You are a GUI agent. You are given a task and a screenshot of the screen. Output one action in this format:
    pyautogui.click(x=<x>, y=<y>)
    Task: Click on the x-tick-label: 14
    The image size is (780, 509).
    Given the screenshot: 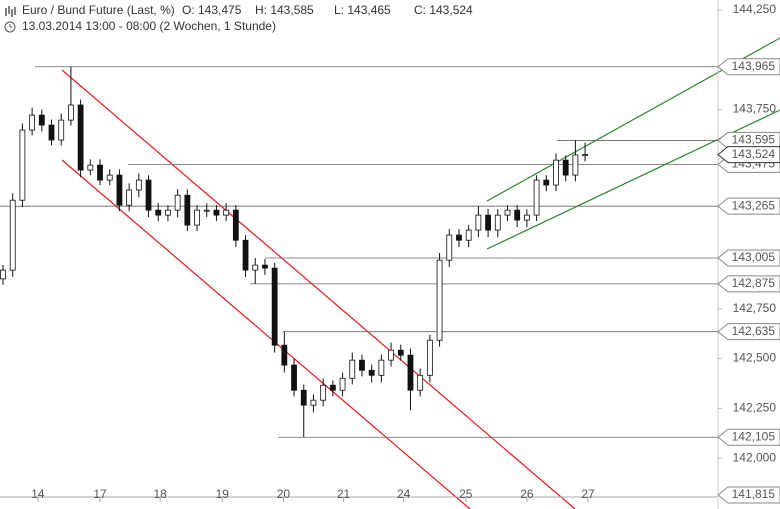 What is the action you would take?
    pyautogui.click(x=38, y=494)
    